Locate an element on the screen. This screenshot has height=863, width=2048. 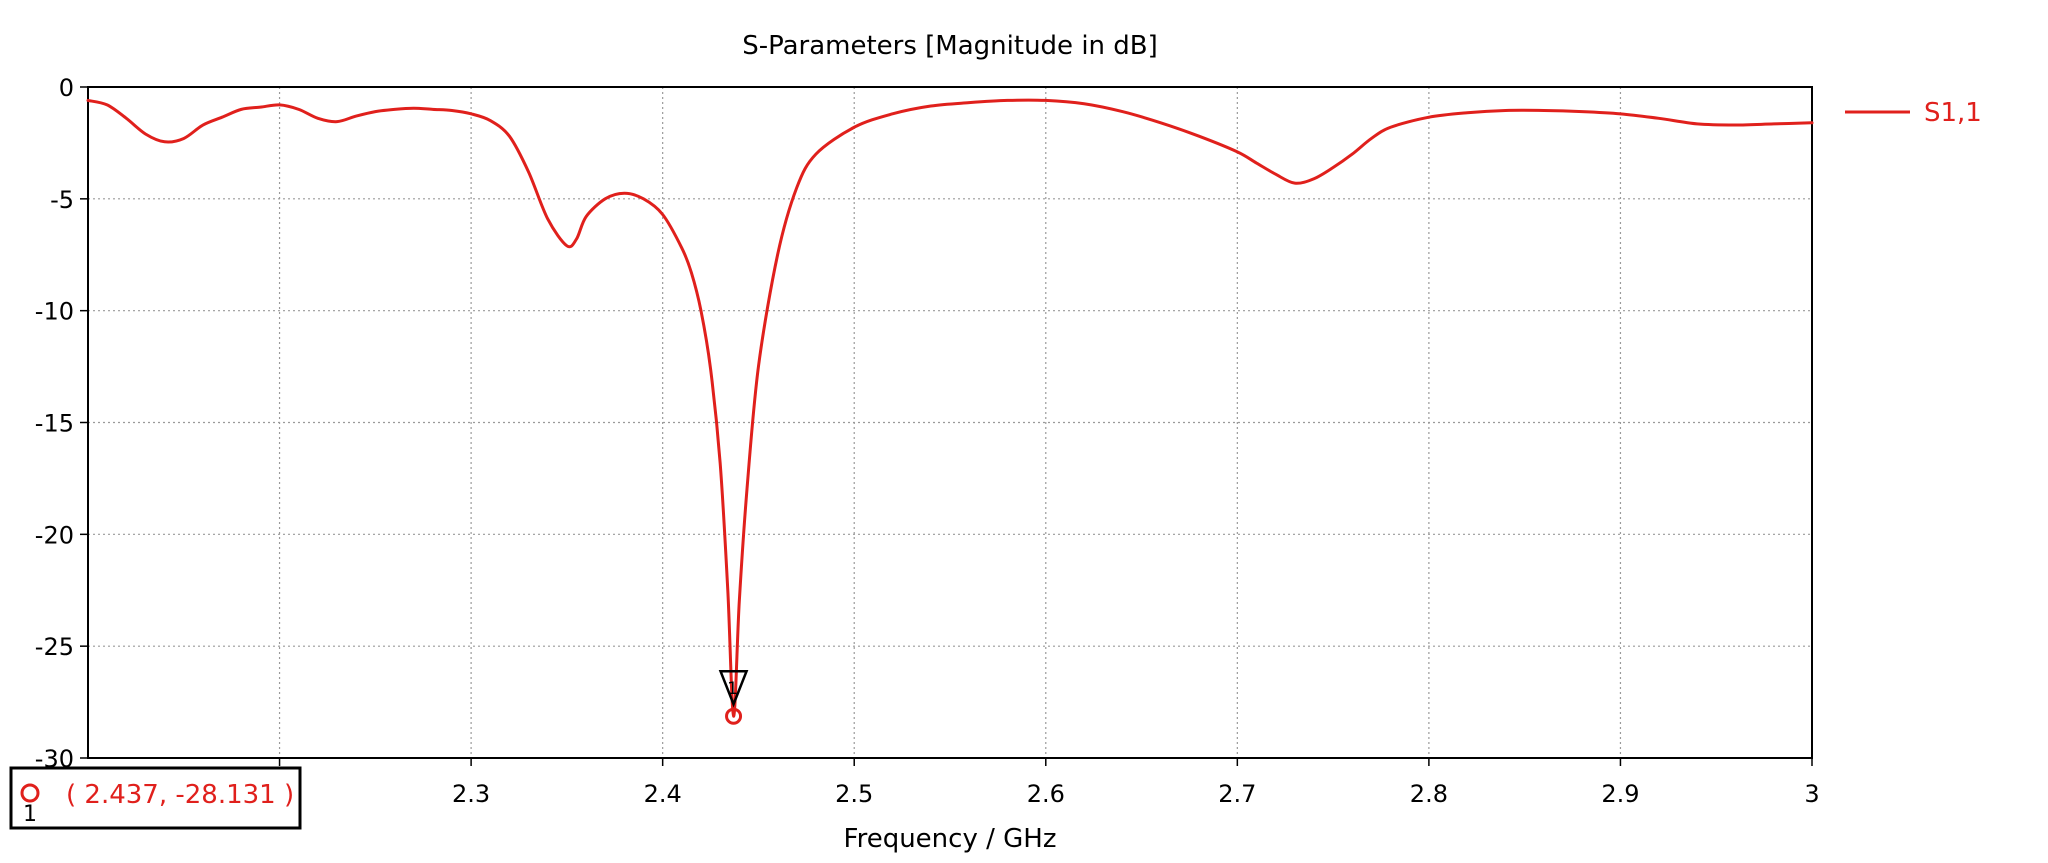
marker-circle-icon is located at coordinates (30, 793).